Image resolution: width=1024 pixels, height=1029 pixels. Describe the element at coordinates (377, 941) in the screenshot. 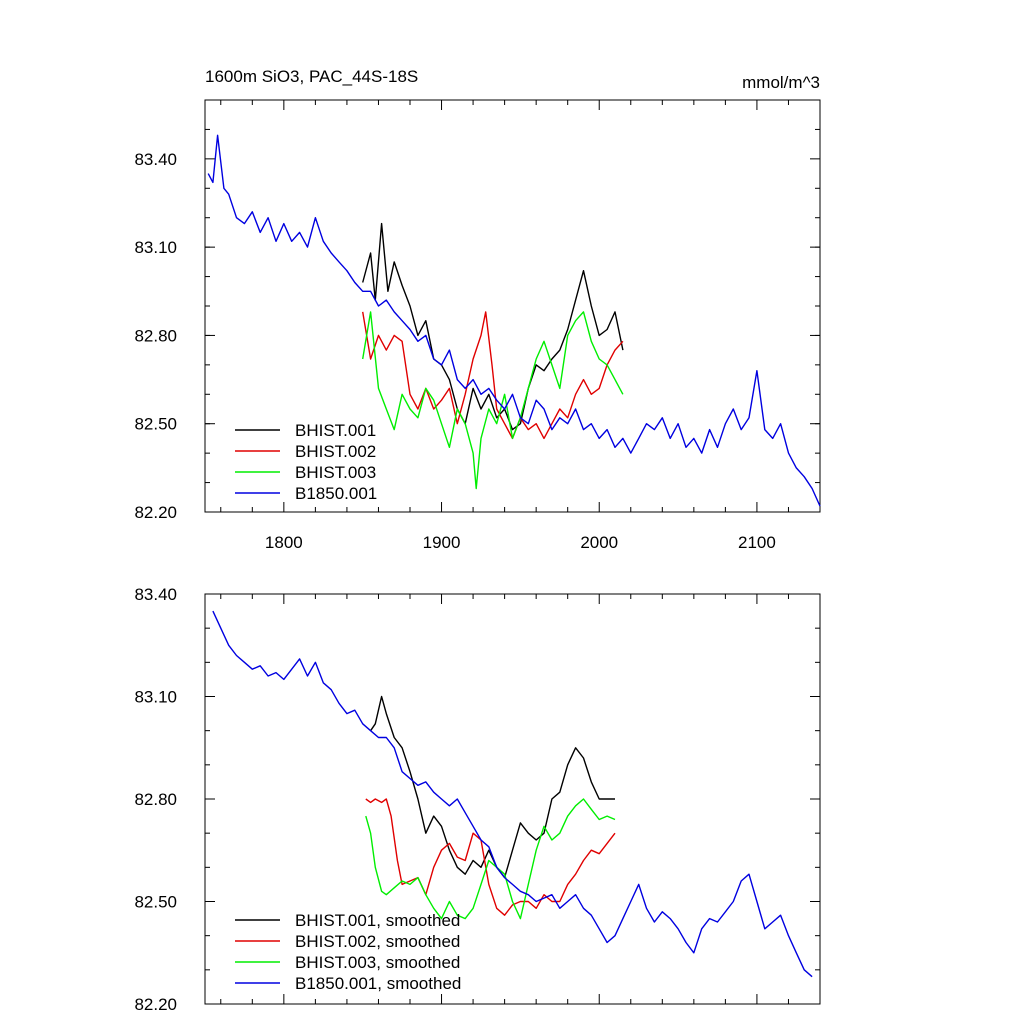

I see `legend-label: BHIST.002, smoothed` at that location.